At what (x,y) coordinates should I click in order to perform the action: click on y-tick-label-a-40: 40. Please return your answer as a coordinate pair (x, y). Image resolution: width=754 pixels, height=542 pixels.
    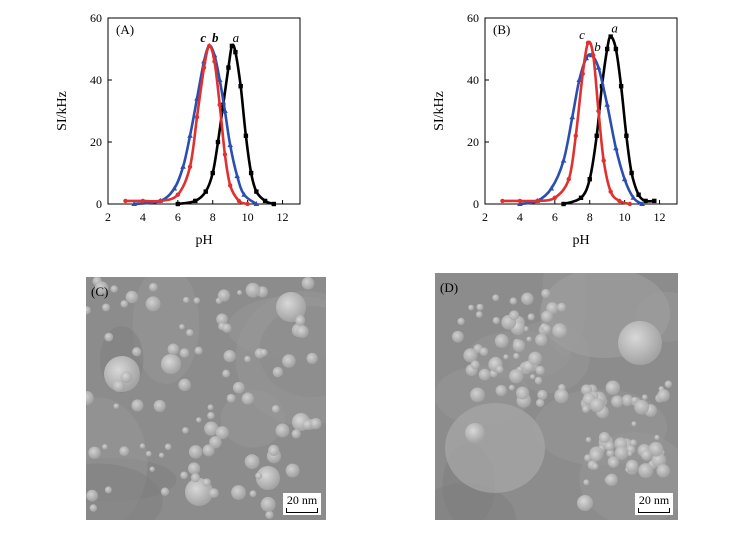
    Looking at the image, I should click on (96, 80).